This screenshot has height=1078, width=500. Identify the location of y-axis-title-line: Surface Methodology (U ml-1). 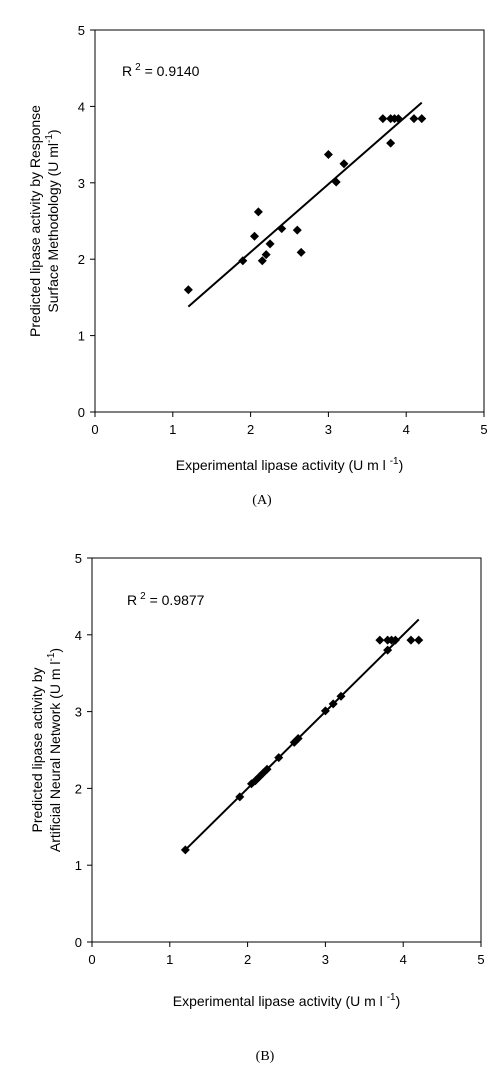
(52, 220).